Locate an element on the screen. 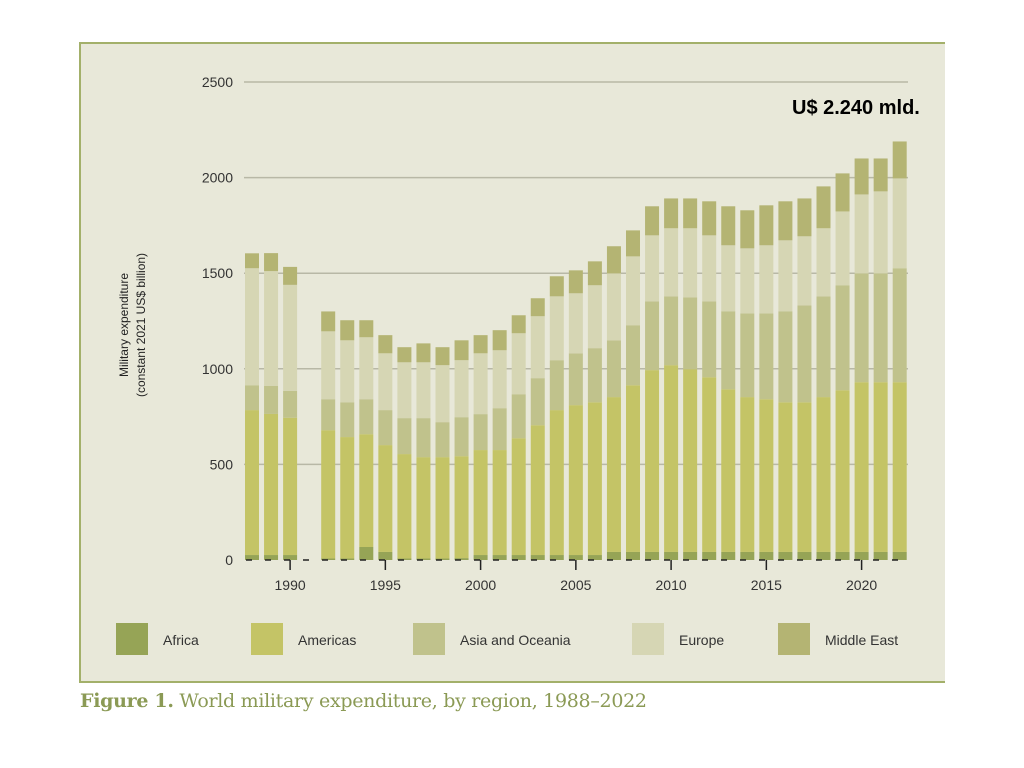 This screenshot has width=1024, height=768. y-tick-label: 1500 is located at coordinates (217, 273).